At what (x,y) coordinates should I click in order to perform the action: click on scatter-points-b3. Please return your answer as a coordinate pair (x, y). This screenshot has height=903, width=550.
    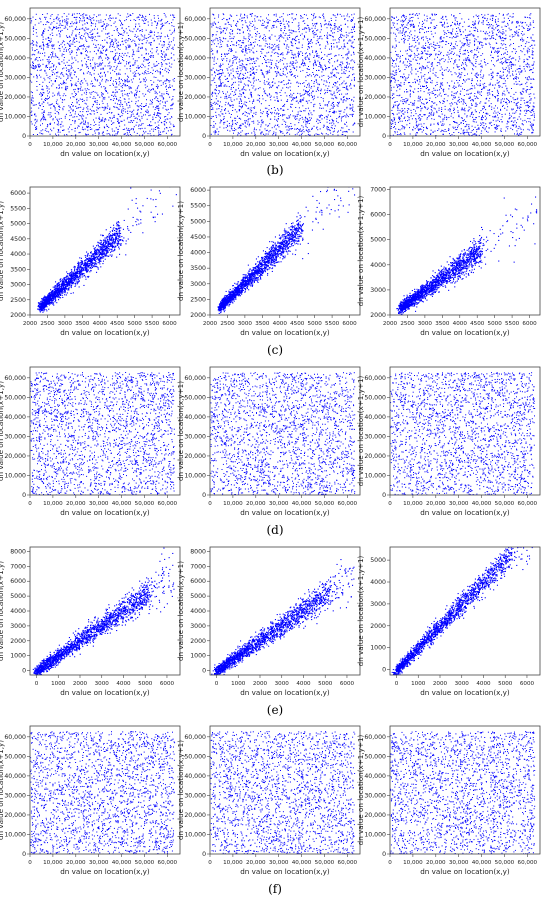
    Looking at the image, I should click on (462, 75).